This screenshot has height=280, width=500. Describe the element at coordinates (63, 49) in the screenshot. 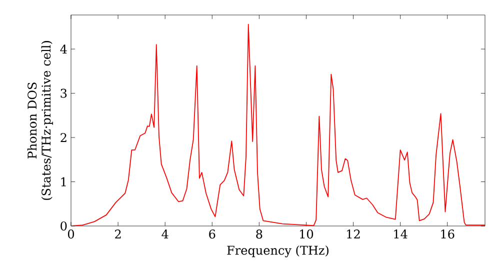

I see `y-tick-label: 4` at that location.